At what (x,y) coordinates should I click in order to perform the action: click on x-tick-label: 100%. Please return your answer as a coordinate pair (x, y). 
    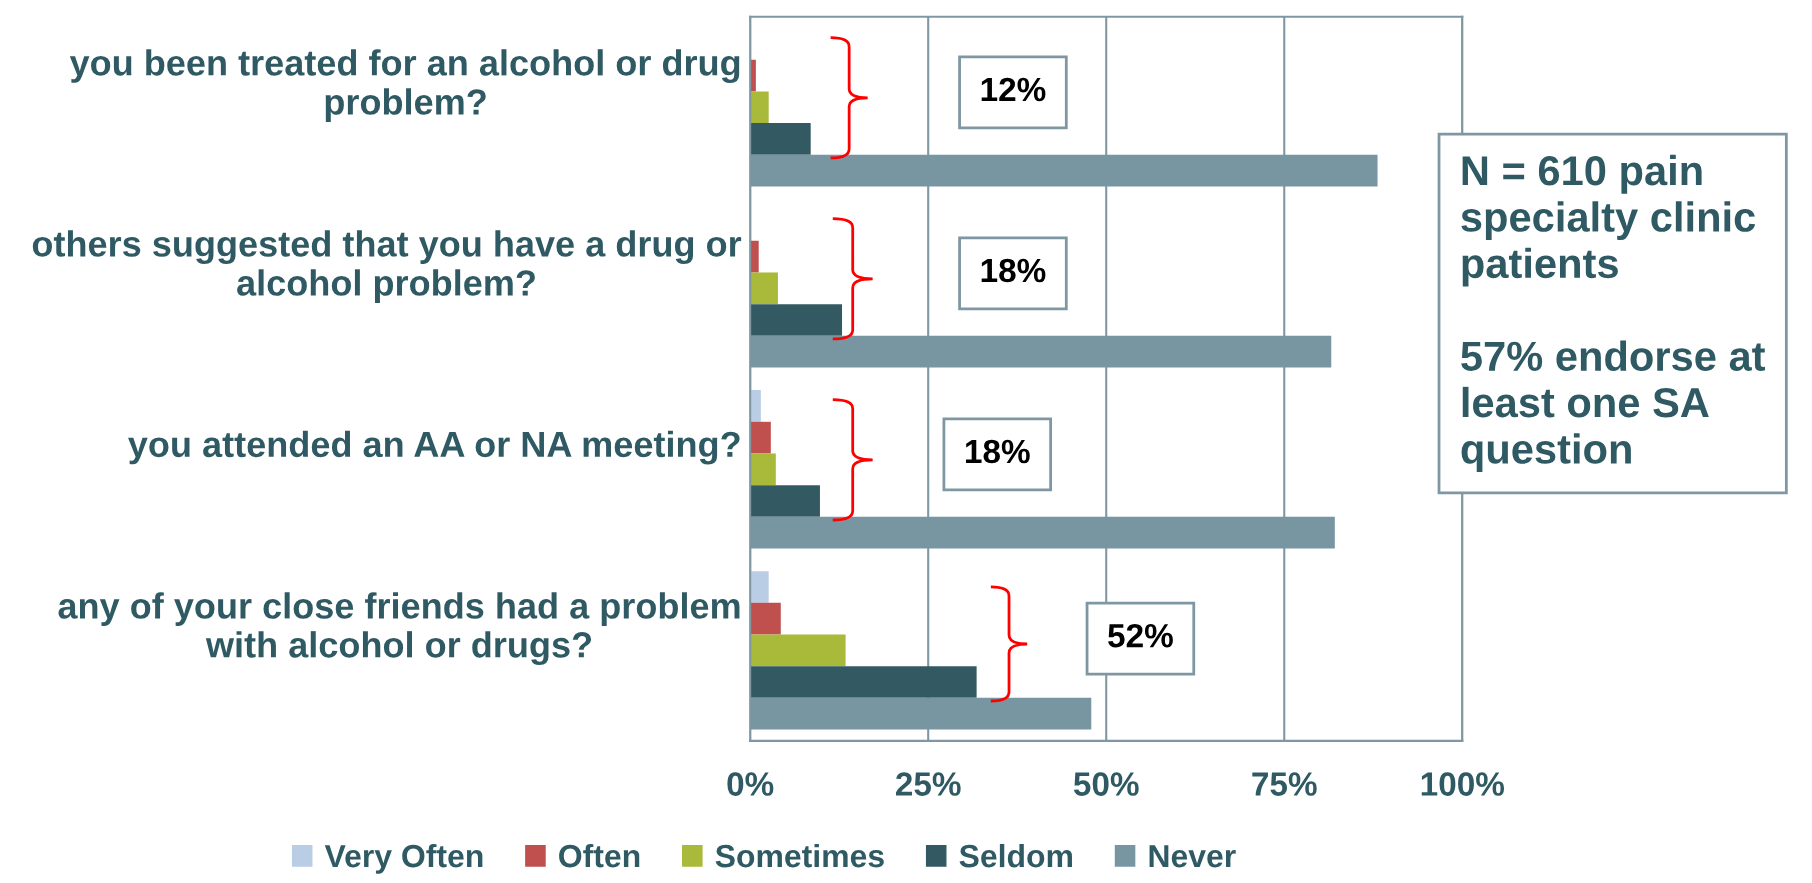
    Looking at the image, I should click on (1463, 784).